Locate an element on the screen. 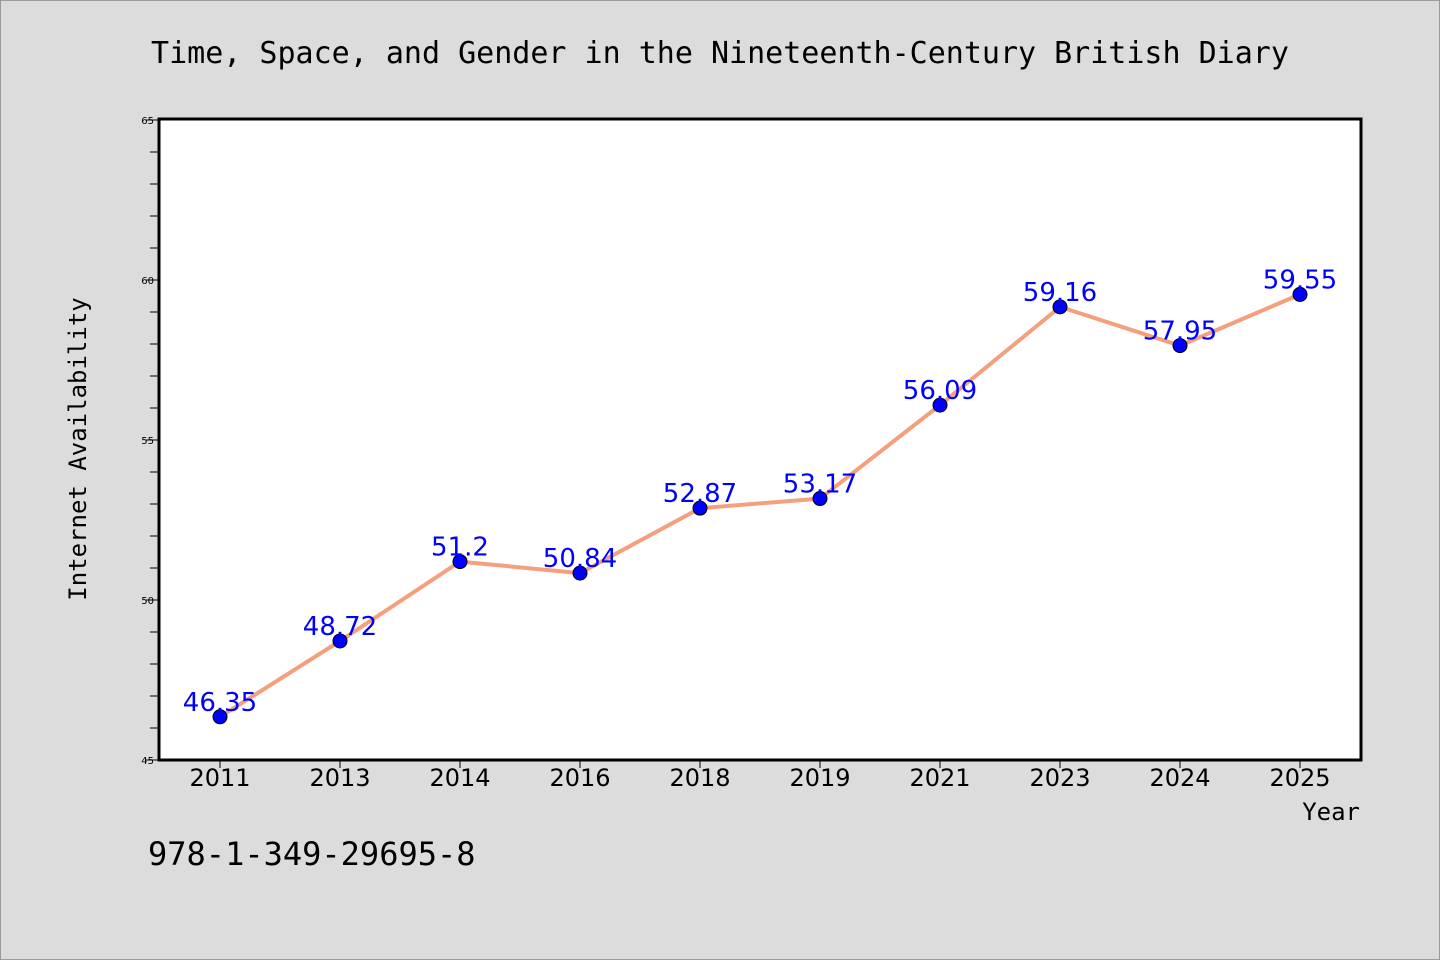 This screenshot has width=1440, height=960. data-label: 51.2 is located at coordinates (460, 548).